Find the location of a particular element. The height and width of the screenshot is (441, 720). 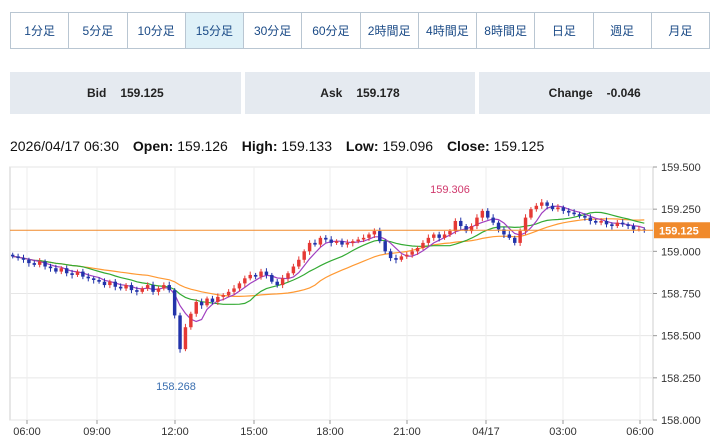

timeframe-tab: 週足 is located at coordinates (622, 30).